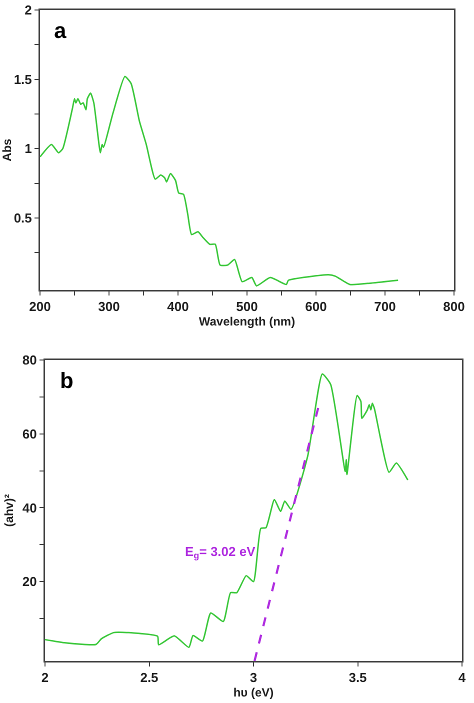 This screenshot has height=703, width=474. What do you see at coordinates (357, 678) in the screenshot?
I see `x-tick-label: 3.5` at bounding box center [357, 678].